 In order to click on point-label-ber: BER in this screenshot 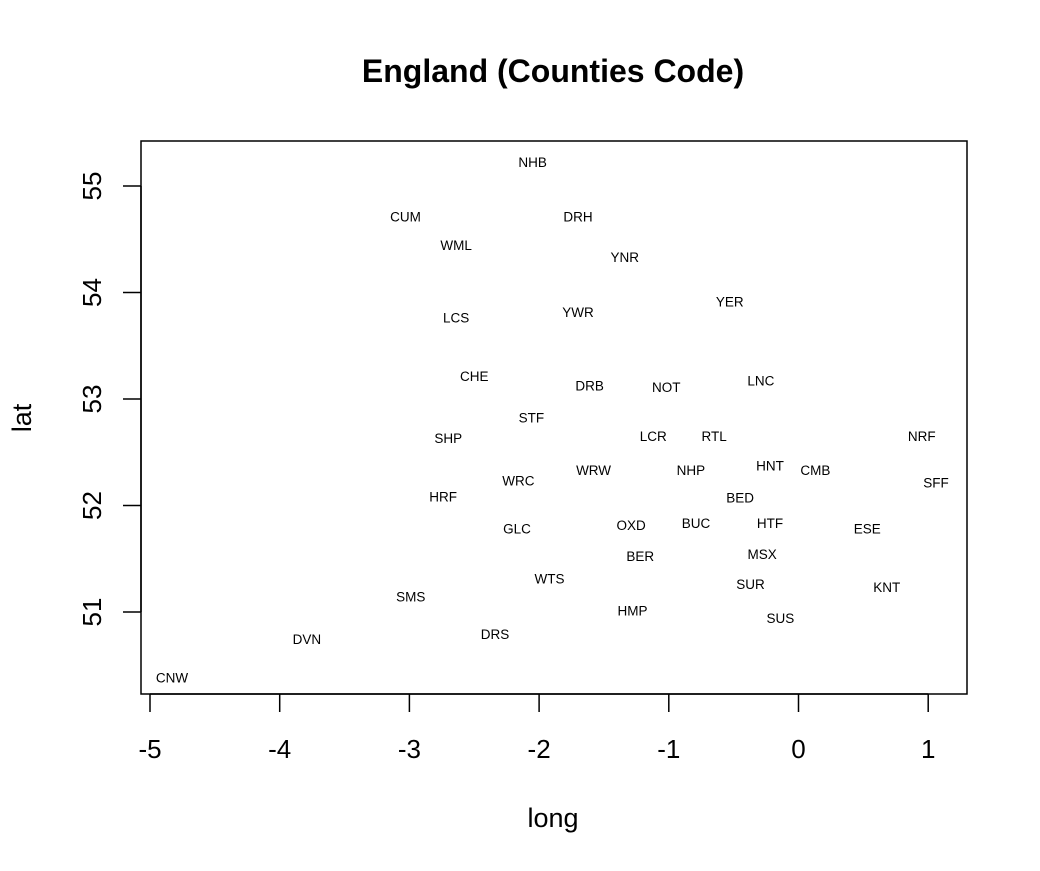, I will do `click(640, 556)`.